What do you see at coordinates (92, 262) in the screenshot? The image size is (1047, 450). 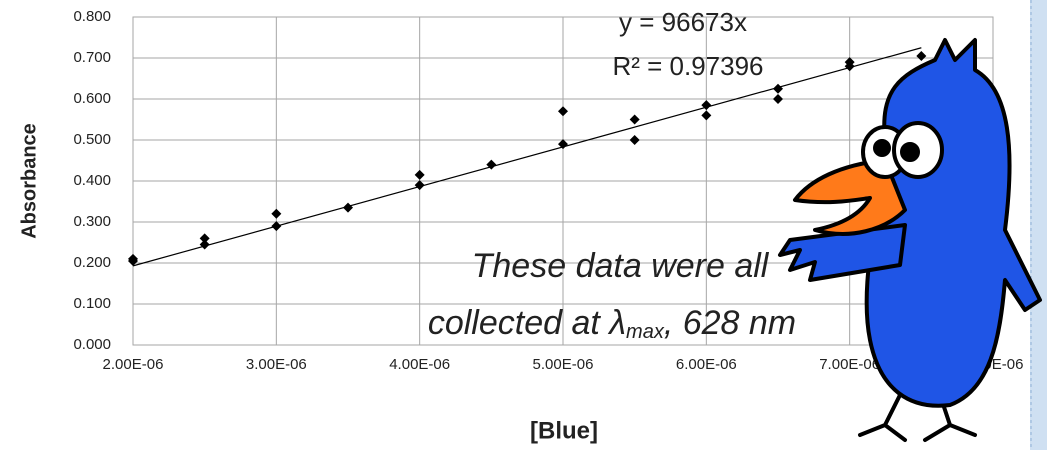 I see `y-tick-label: 0.200` at bounding box center [92, 262].